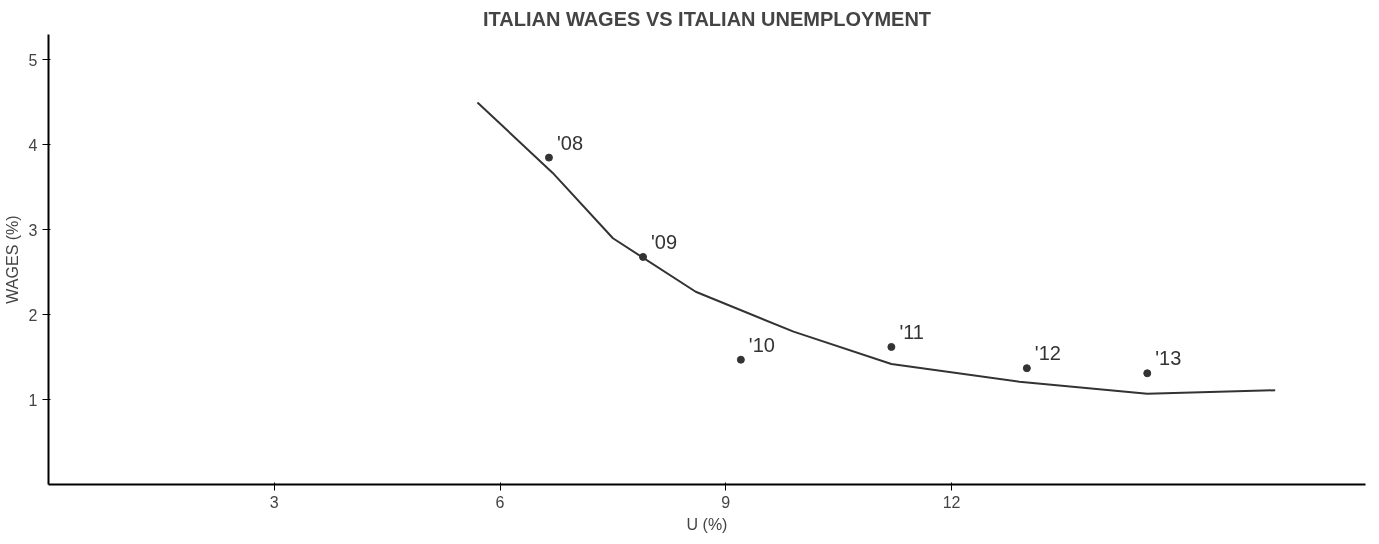 This screenshot has width=1379, height=544. Describe the element at coordinates (761, 344) in the screenshot. I see `annotation: '10` at that location.